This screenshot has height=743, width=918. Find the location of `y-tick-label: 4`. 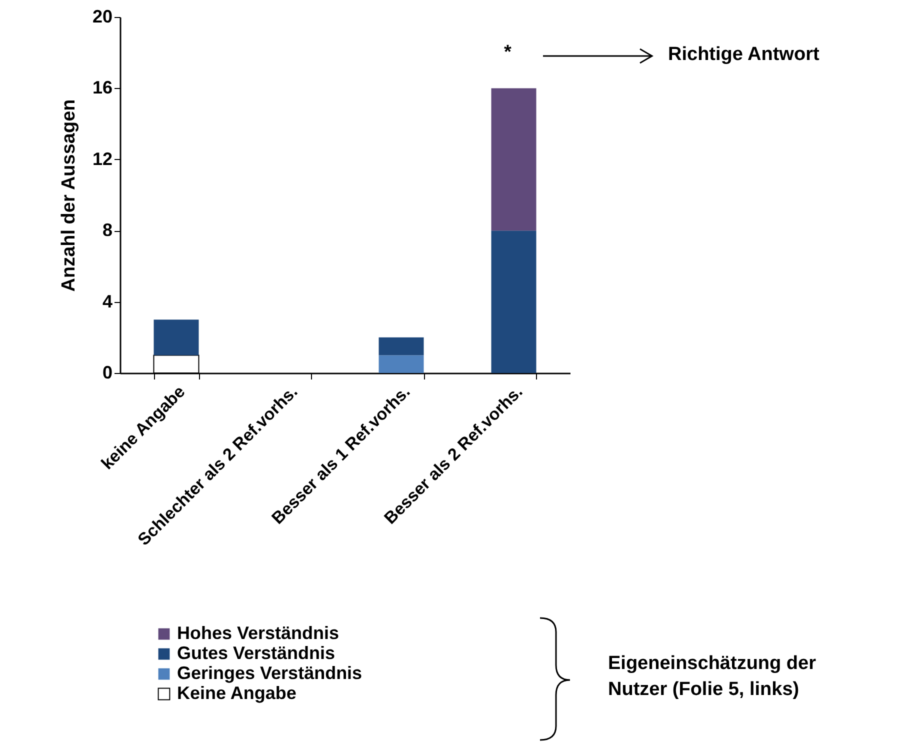

y-tick-label: 4 is located at coordinates (107, 301).